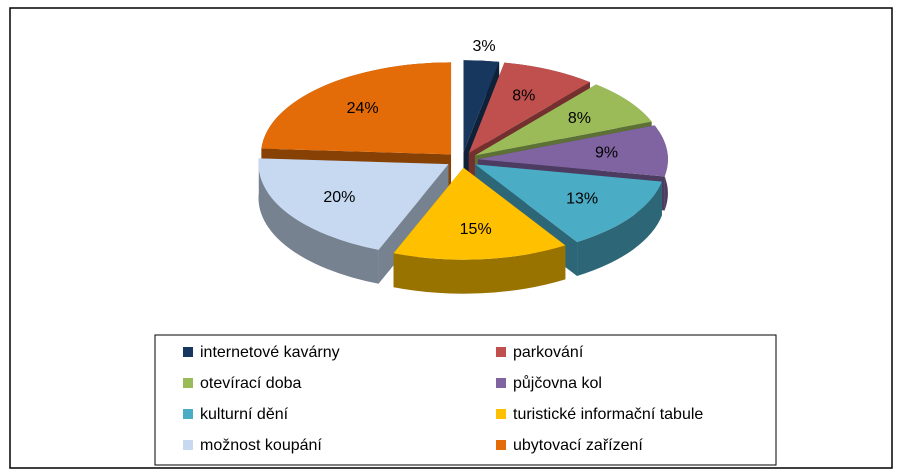 Image resolution: width=901 pixels, height=476 pixels. Describe the element at coordinates (363, 108) in the screenshot. I see `data-label: 24%` at that location.